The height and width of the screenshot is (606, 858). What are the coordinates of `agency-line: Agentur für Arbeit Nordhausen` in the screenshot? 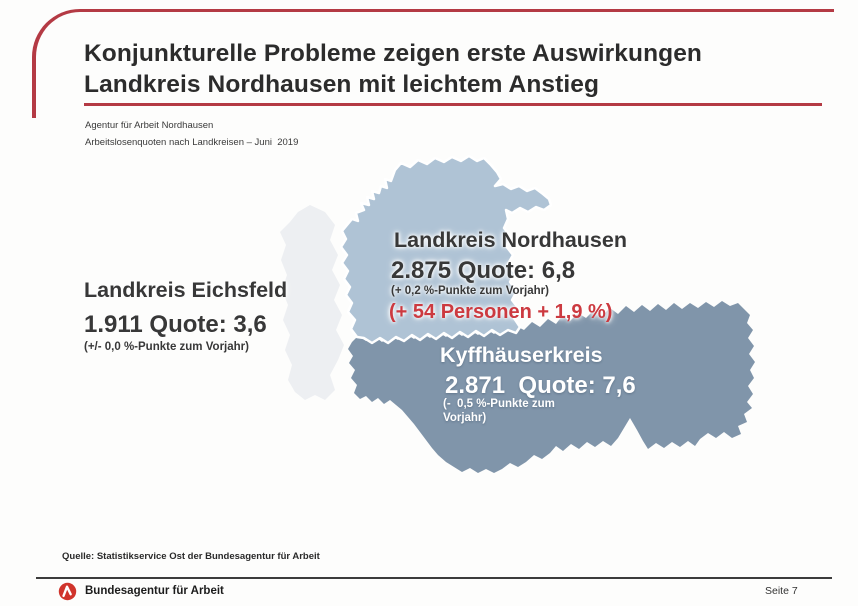 It's located at (149, 125).